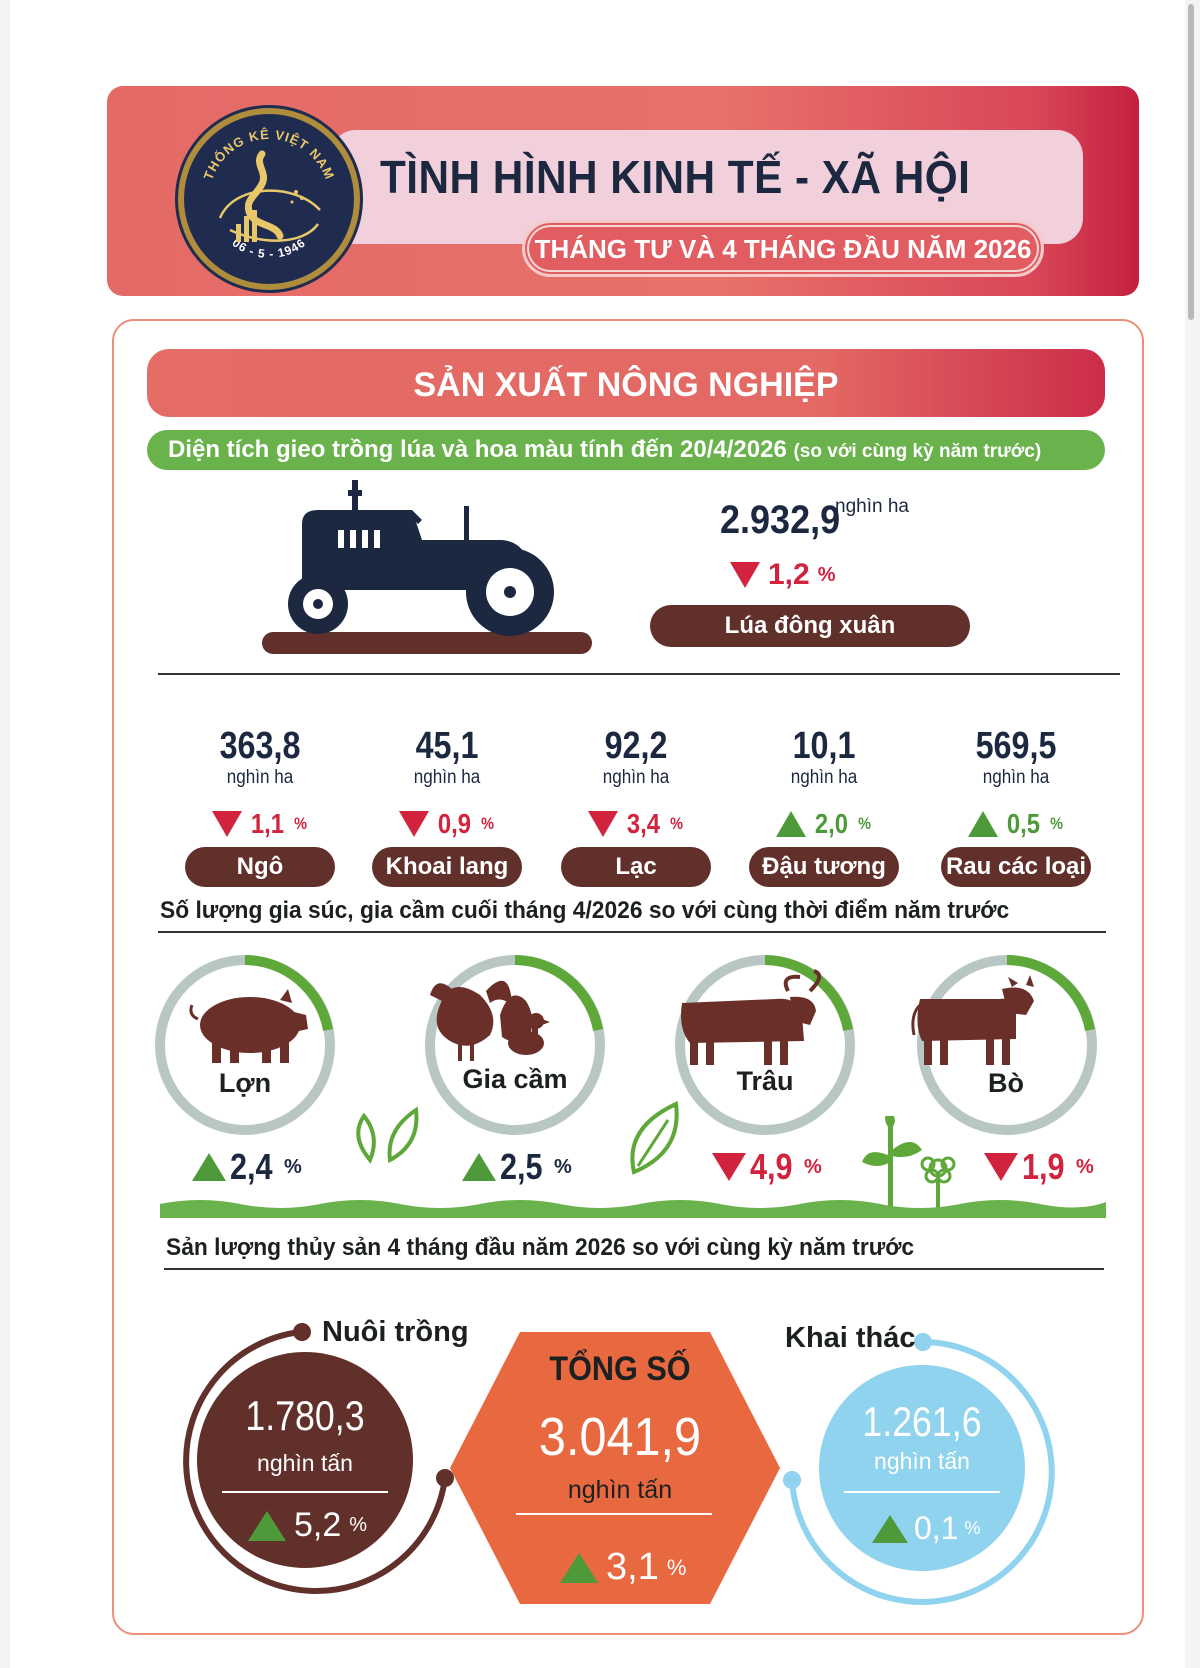  I want to click on capture-circle, so click(922, 1468).